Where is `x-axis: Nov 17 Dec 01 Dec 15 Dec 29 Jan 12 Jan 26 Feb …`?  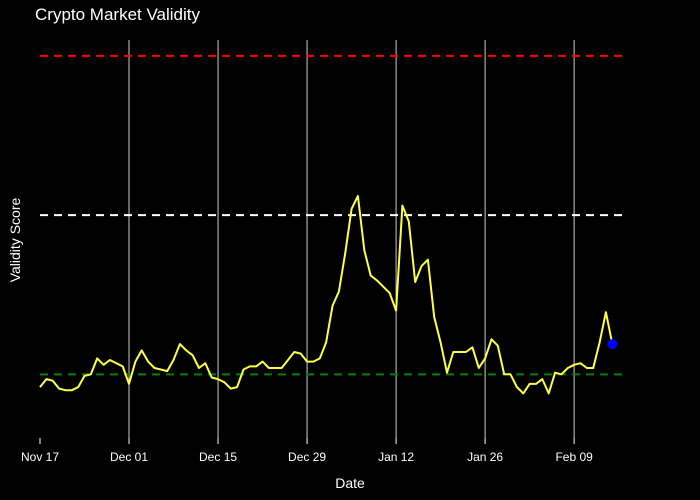 x-axis: Nov 17 Dec 01 Dec 15 Dec 29 Jan 12 Jan 26 Feb … is located at coordinates (307, 451).